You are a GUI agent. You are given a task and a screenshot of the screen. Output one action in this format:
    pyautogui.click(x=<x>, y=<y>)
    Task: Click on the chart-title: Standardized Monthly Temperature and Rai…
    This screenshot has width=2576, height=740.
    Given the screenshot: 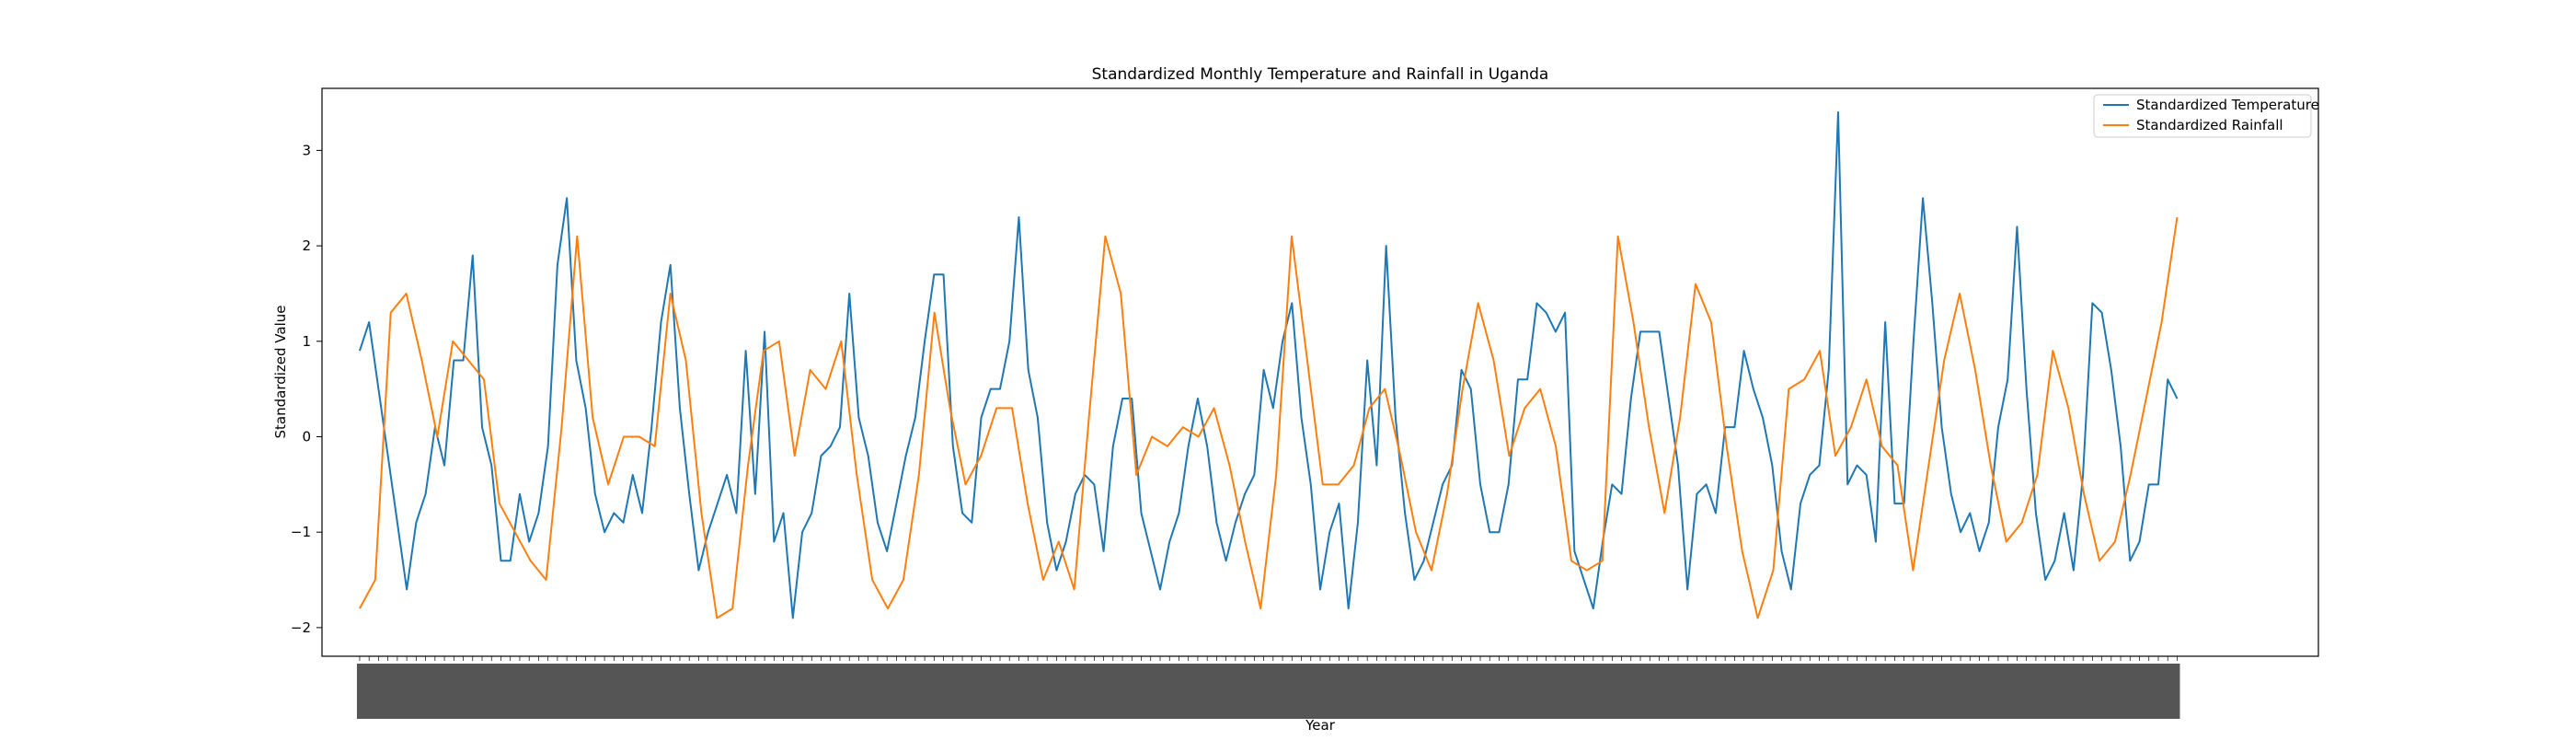 What is the action you would take?
    pyautogui.click(x=1320, y=74)
    